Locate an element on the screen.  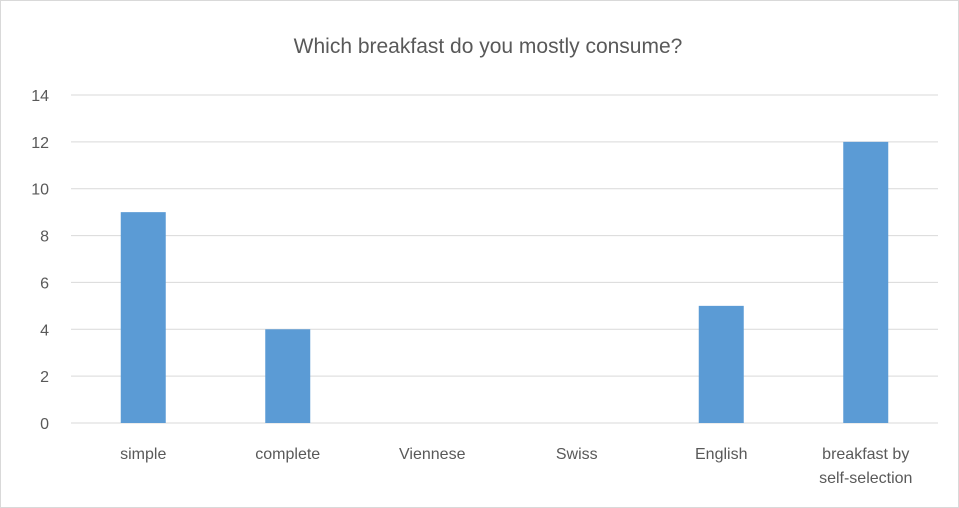
x-category-label-line: English is located at coordinates (721, 454).